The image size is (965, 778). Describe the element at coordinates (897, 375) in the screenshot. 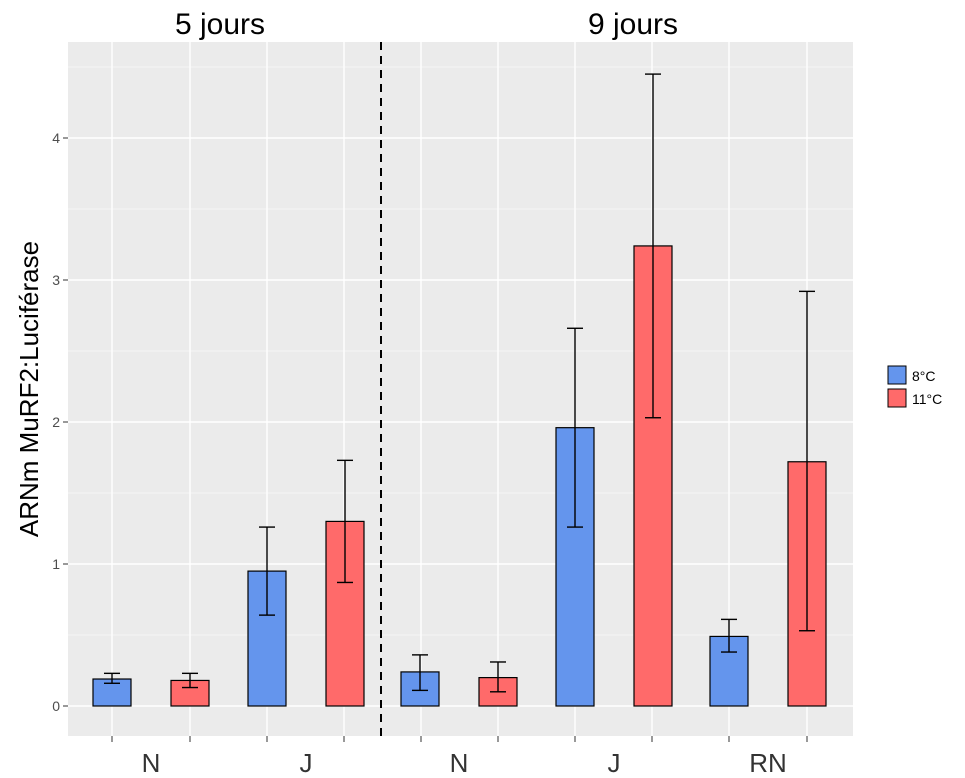

I see `legend-swatch-8c` at that location.